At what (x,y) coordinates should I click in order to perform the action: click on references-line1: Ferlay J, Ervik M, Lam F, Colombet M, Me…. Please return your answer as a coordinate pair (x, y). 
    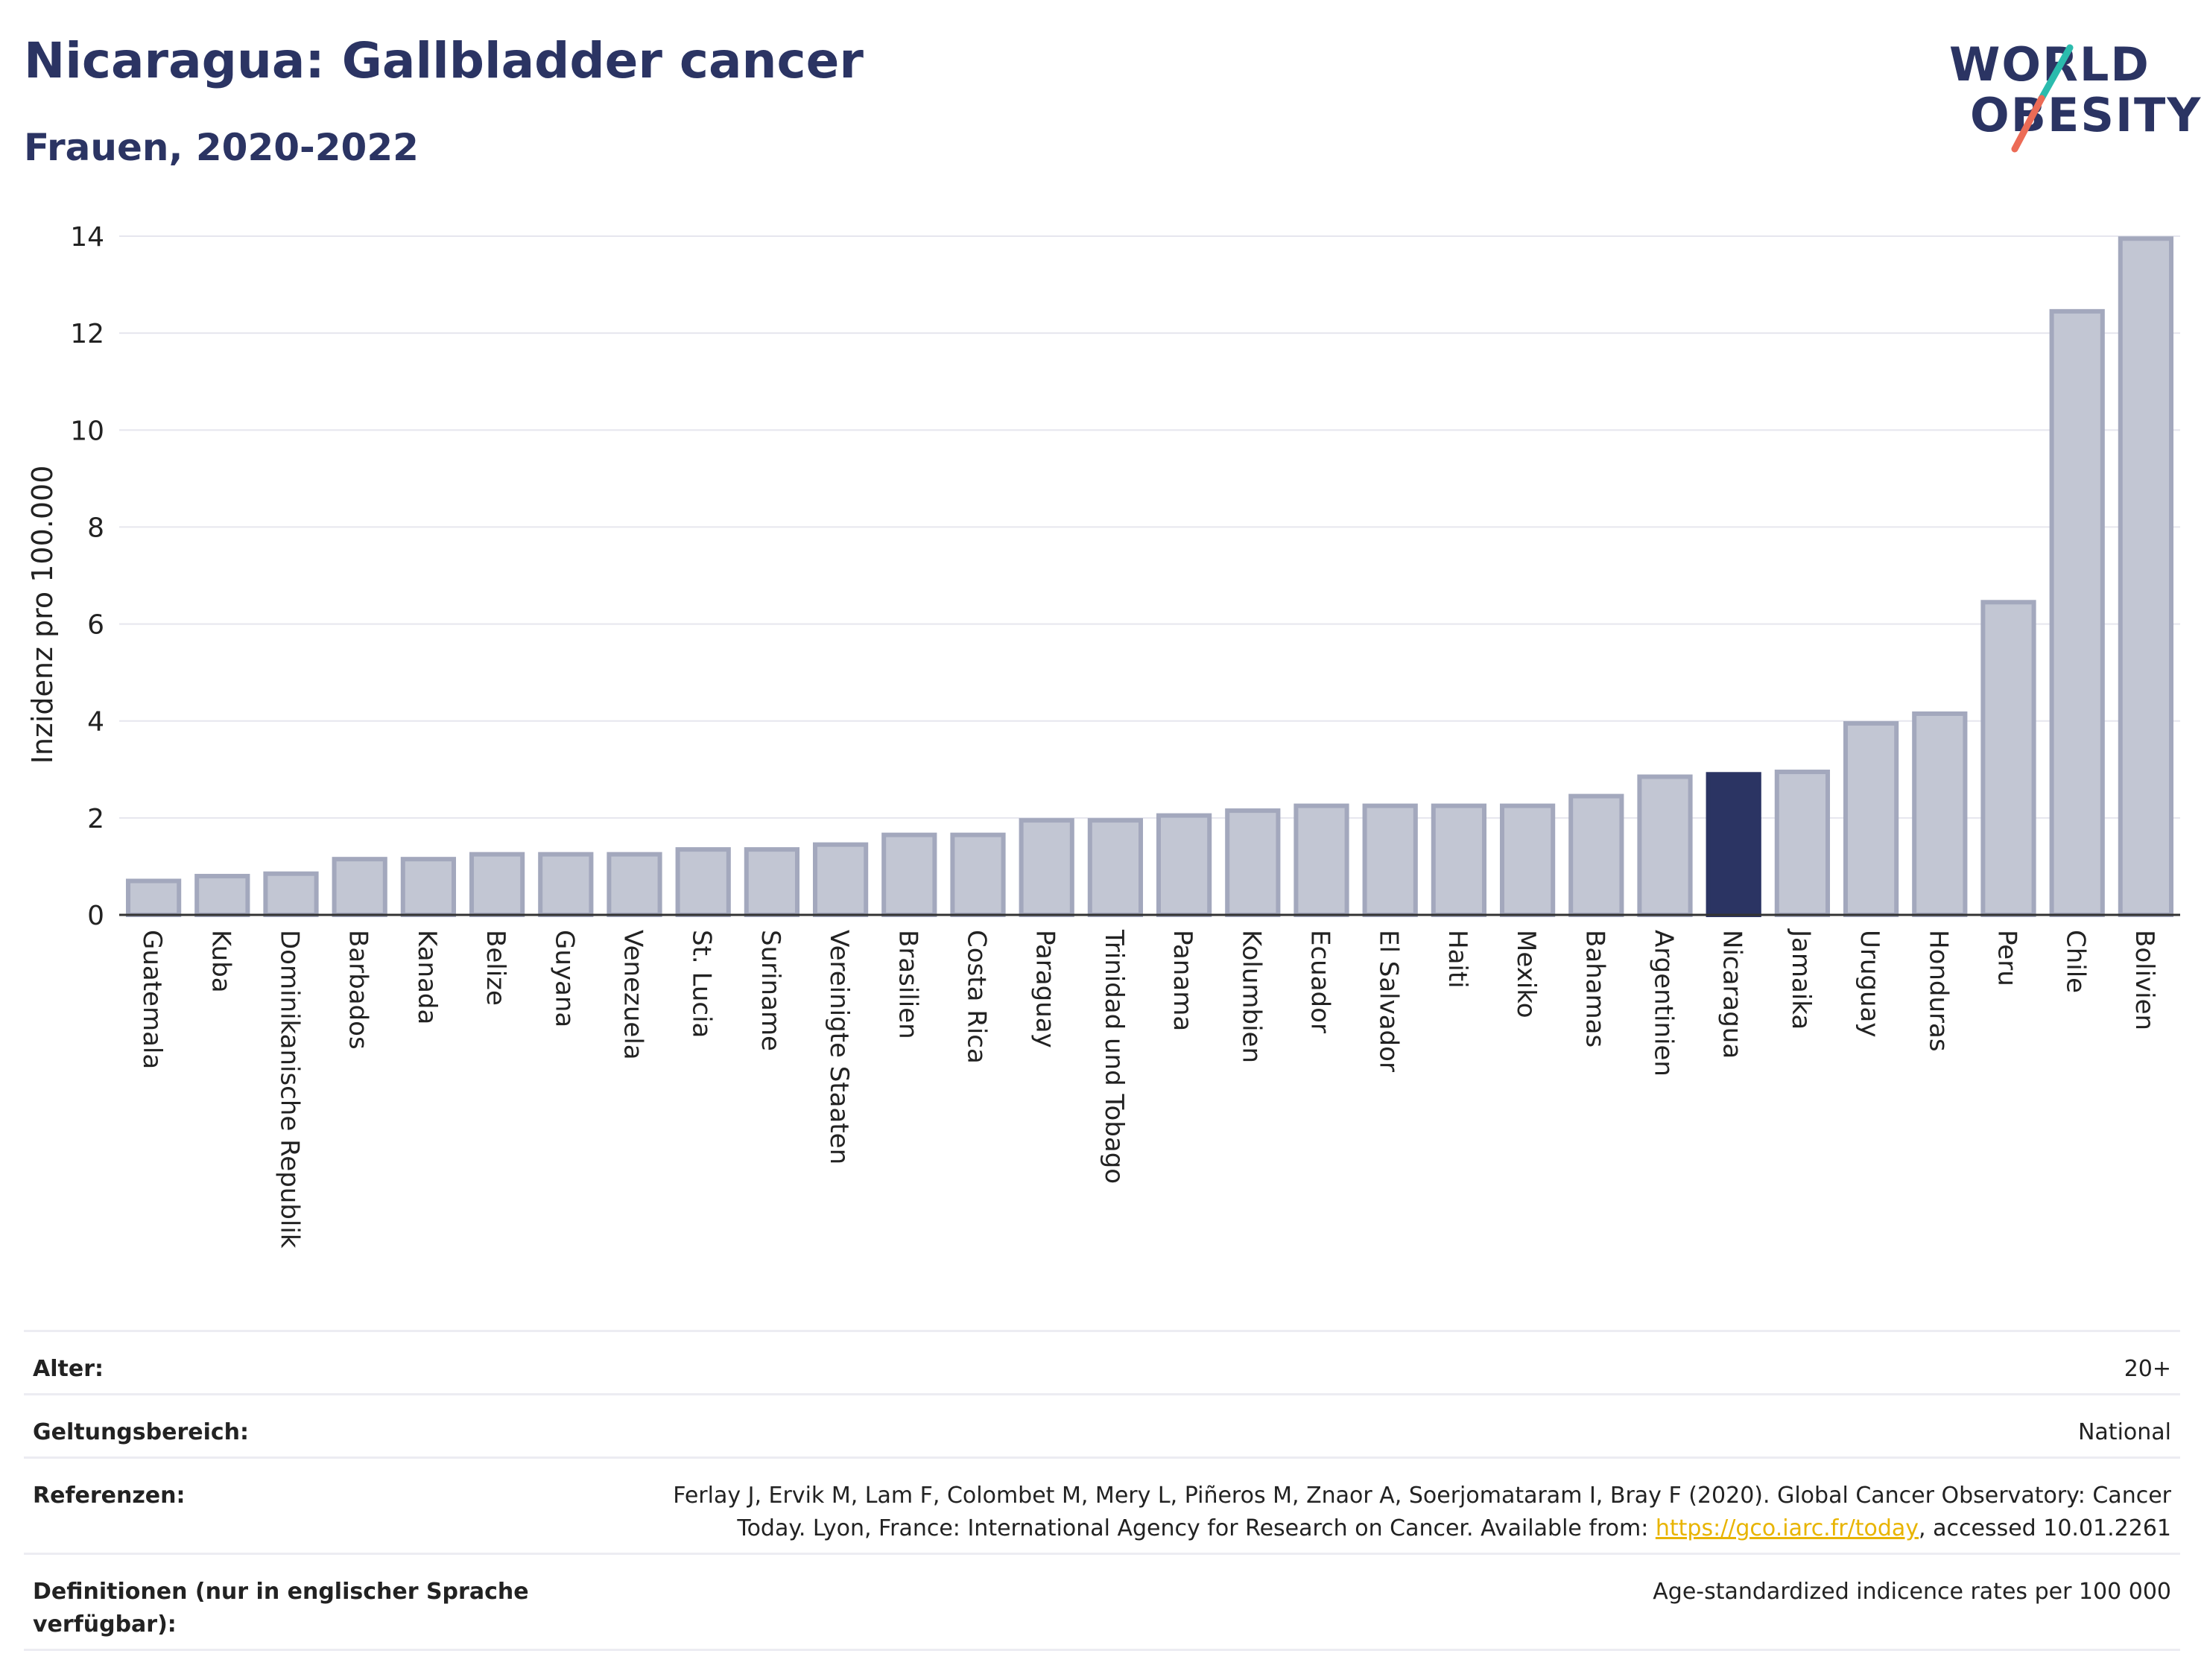
    Looking at the image, I should click on (1422, 1496).